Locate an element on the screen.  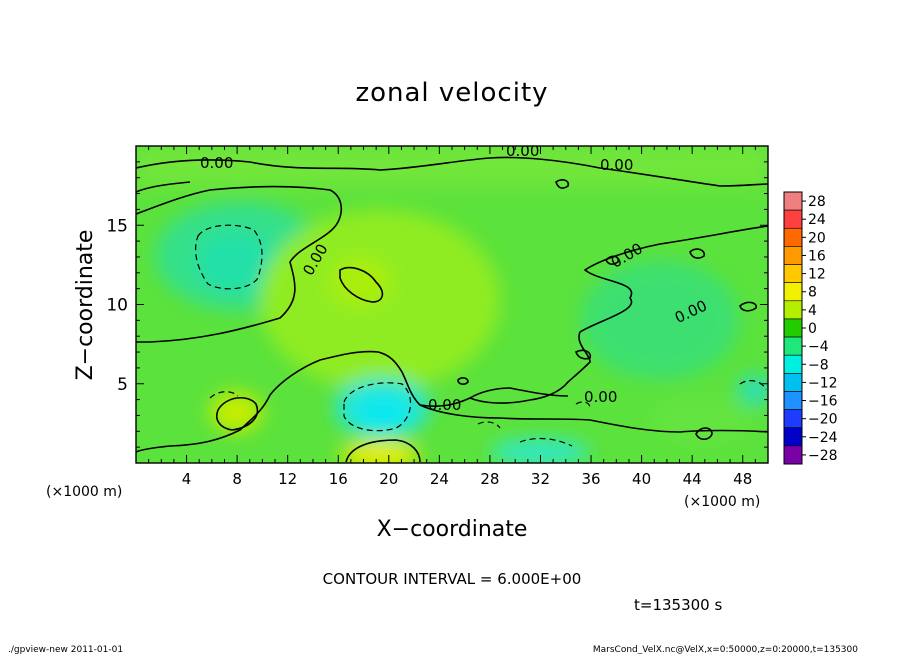
colorbar: 28 24 20 16 12 8 4 0 −4 −8 −12 −16 −20 −24 −28 is located at coordinates (810, 328).